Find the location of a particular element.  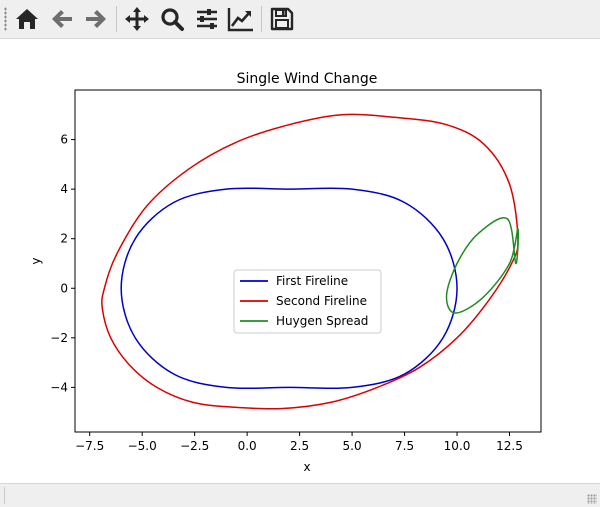

save-button is located at coordinates (282, 19).